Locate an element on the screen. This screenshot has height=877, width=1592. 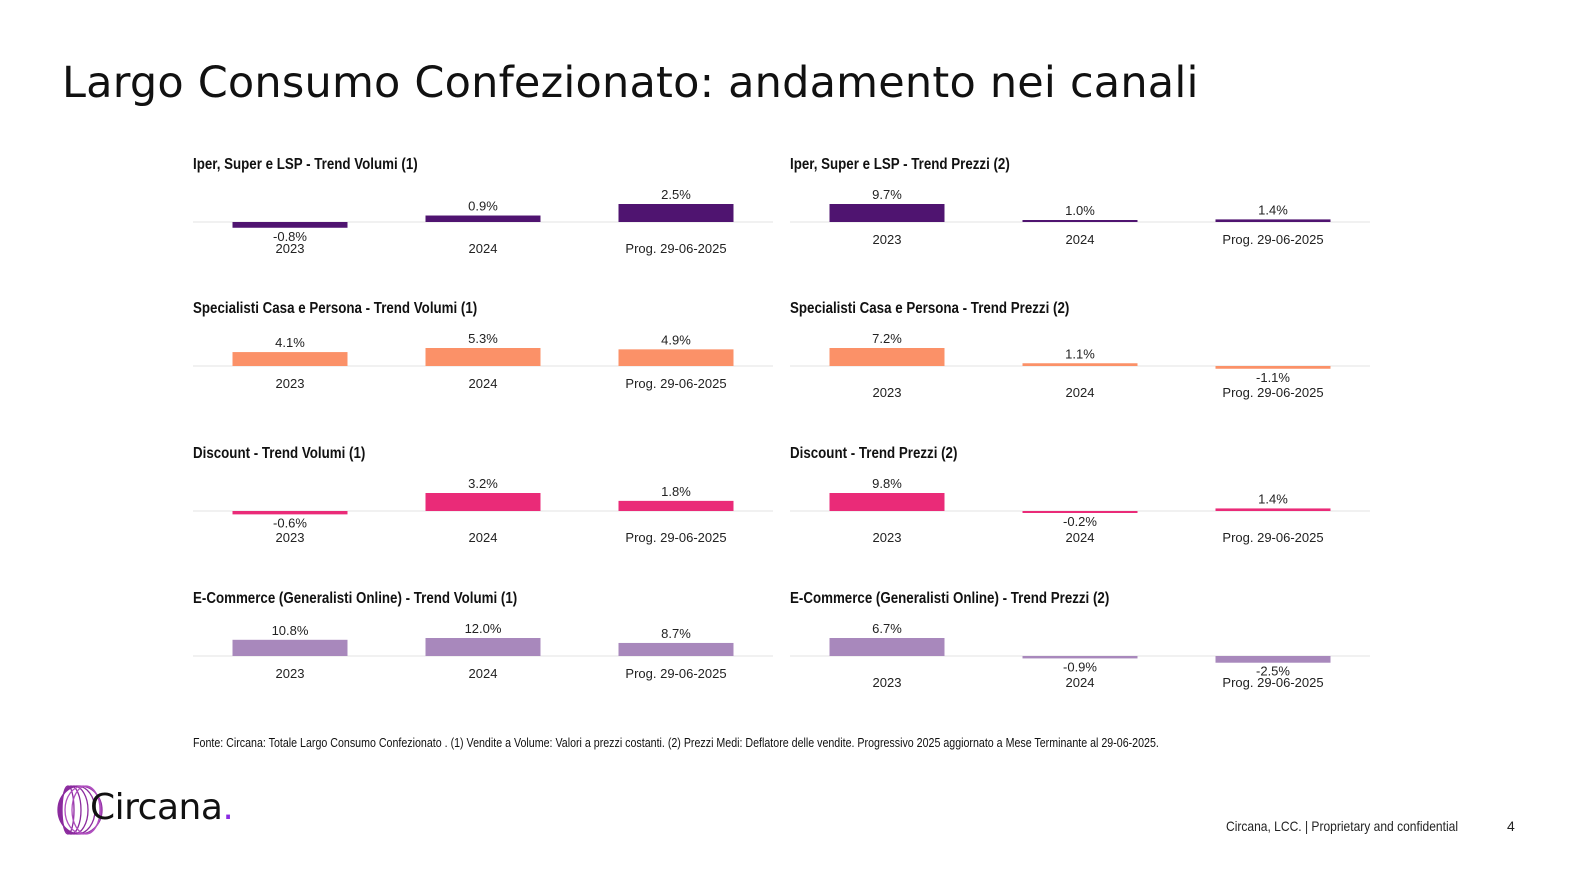
chart-specialisti-volumi: 4.1% 2023 5.3% 2024 4.9% Prog. 29-06-2025 is located at coordinates (483, 361).